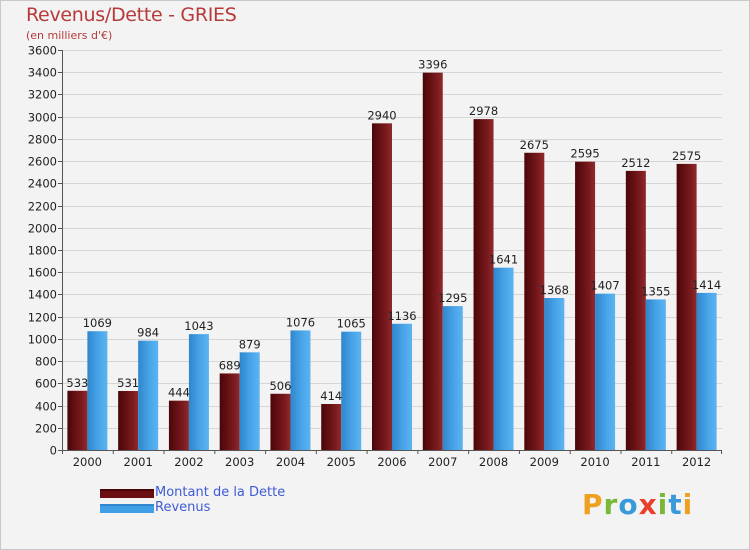 This screenshot has height=550, width=750. What do you see at coordinates (42, 73) in the screenshot?
I see `y-tick-label: 3400` at bounding box center [42, 73].